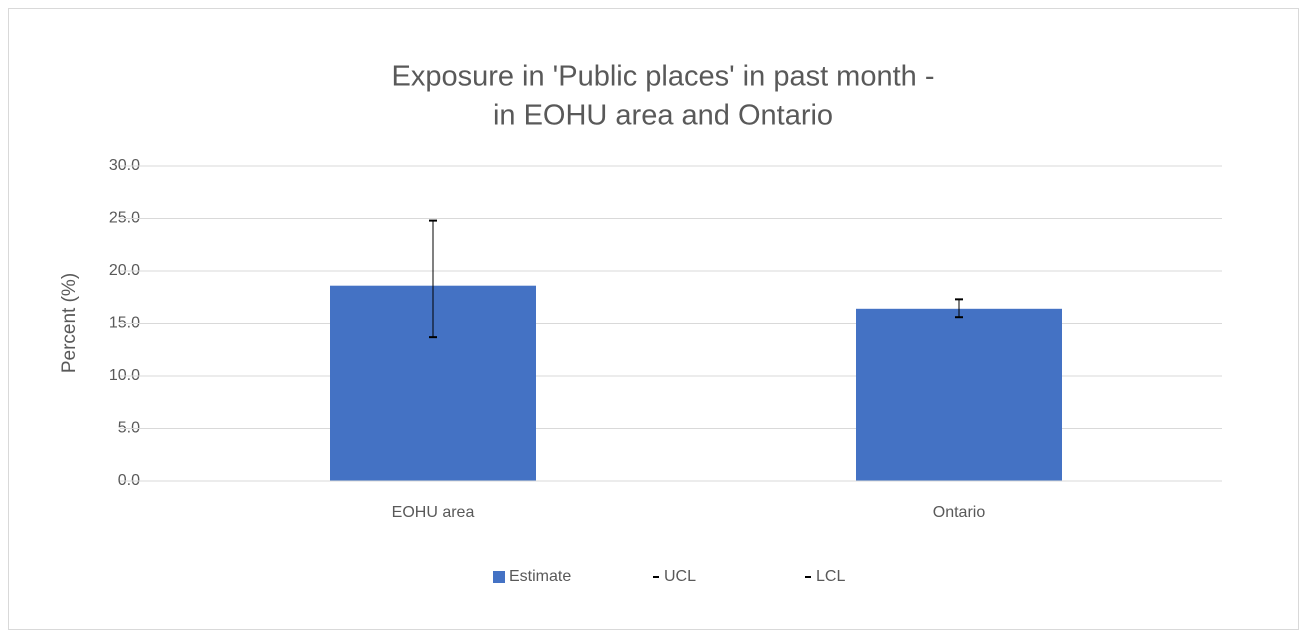 The height and width of the screenshot is (638, 1307). Describe the element at coordinates (680, 576) in the screenshot. I see `legend-label: UCL` at that location.